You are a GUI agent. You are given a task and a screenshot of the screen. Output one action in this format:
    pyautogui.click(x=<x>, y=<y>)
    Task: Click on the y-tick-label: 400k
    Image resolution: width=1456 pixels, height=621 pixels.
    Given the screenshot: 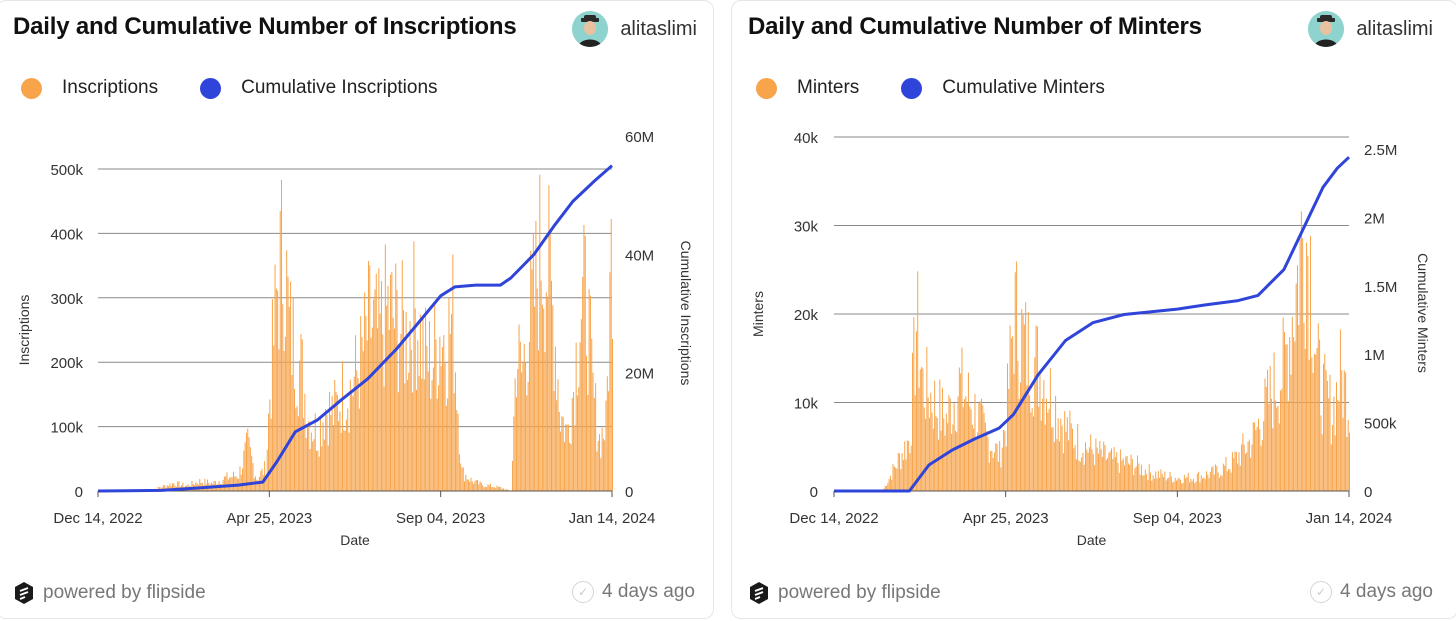 What is the action you would take?
    pyautogui.click(x=66, y=234)
    